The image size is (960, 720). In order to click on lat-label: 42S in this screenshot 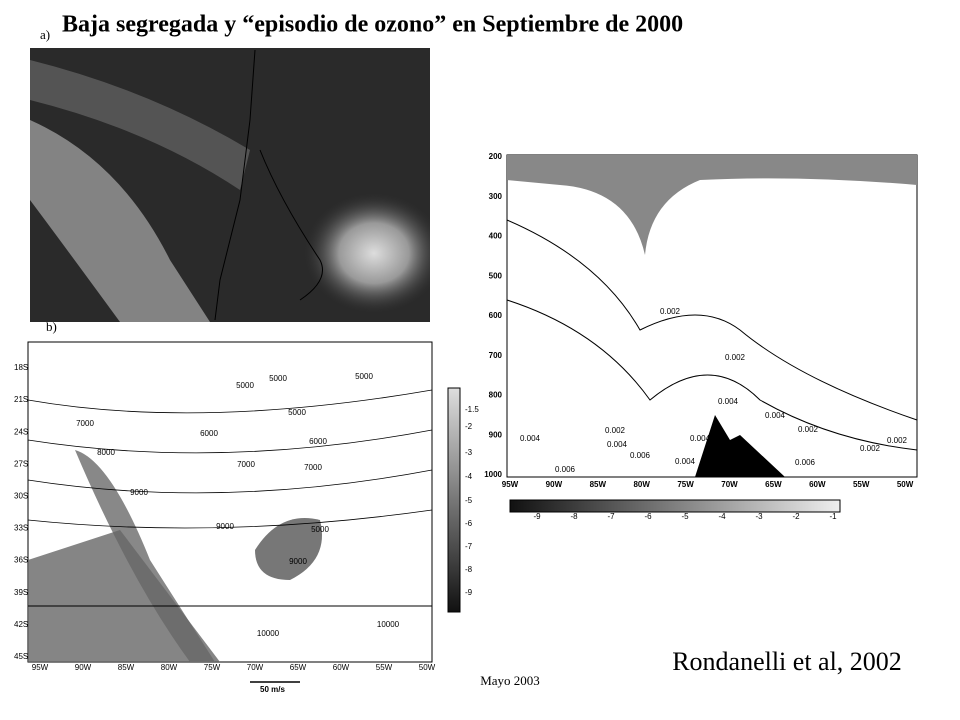, I will do `click(21, 624)`.